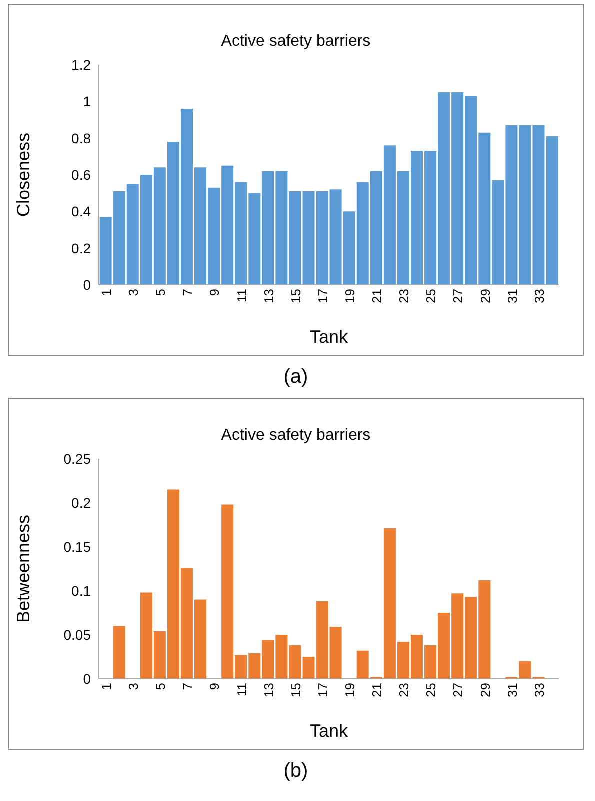  Describe the element at coordinates (82, 174) in the screenshot. I see `y-tick-label: 0.6` at that location.